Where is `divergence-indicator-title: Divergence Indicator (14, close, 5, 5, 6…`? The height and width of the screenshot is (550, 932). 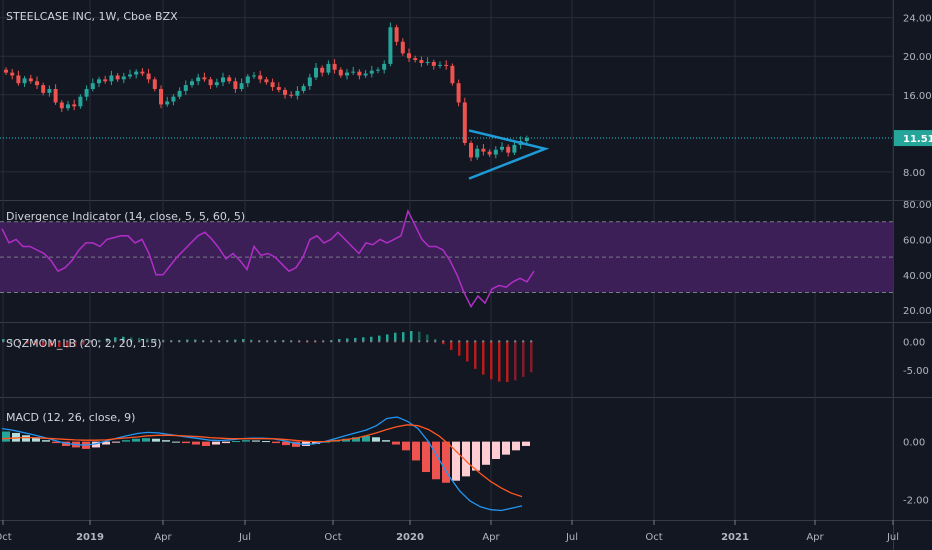
divergence-indicator-title: Divergence Indicator (14, close, 5, 5, 6… is located at coordinates (126, 216).